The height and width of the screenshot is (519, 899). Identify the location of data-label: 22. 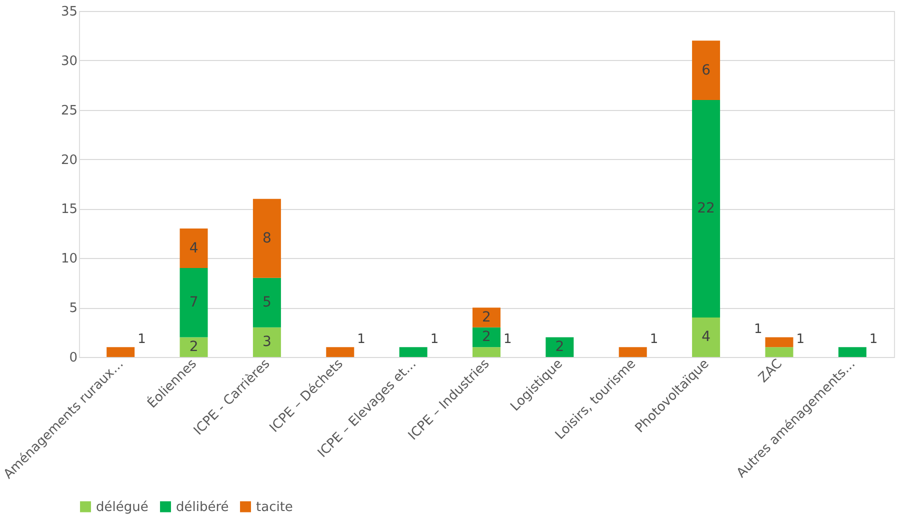
(706, 208).